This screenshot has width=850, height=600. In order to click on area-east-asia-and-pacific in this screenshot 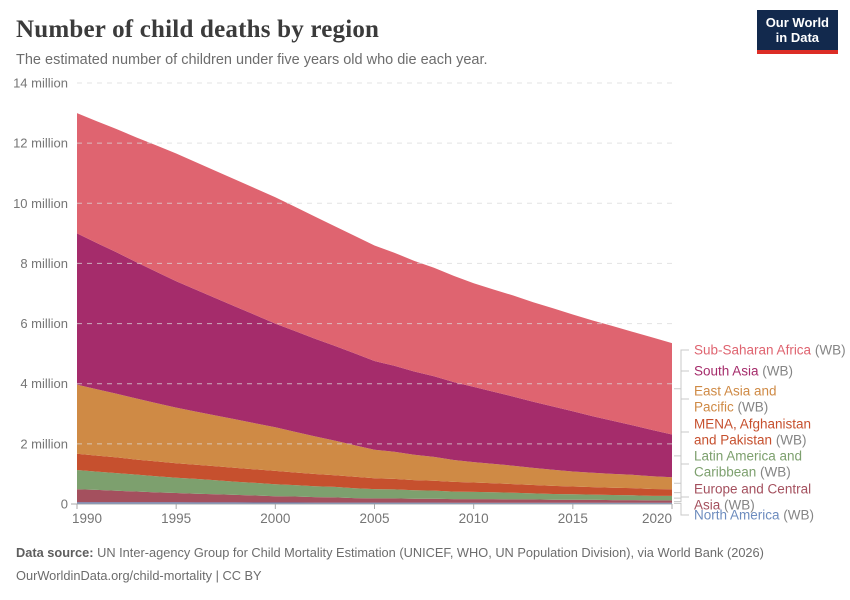, I will do `click(374, 437)`.